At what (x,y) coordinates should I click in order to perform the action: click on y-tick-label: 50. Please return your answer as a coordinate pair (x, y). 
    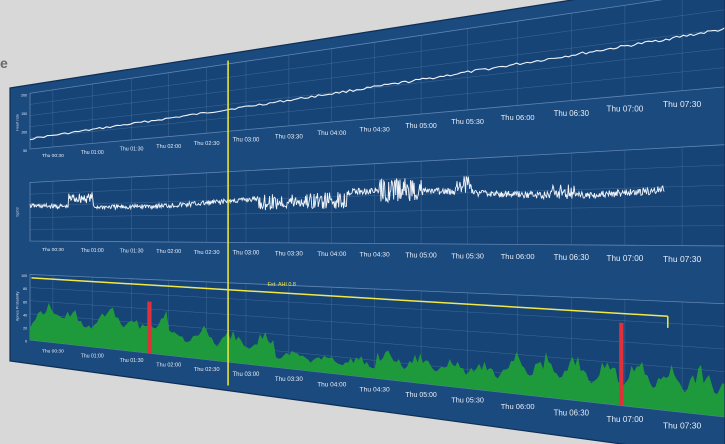
    Looking at the image, I should click on (25, 151).